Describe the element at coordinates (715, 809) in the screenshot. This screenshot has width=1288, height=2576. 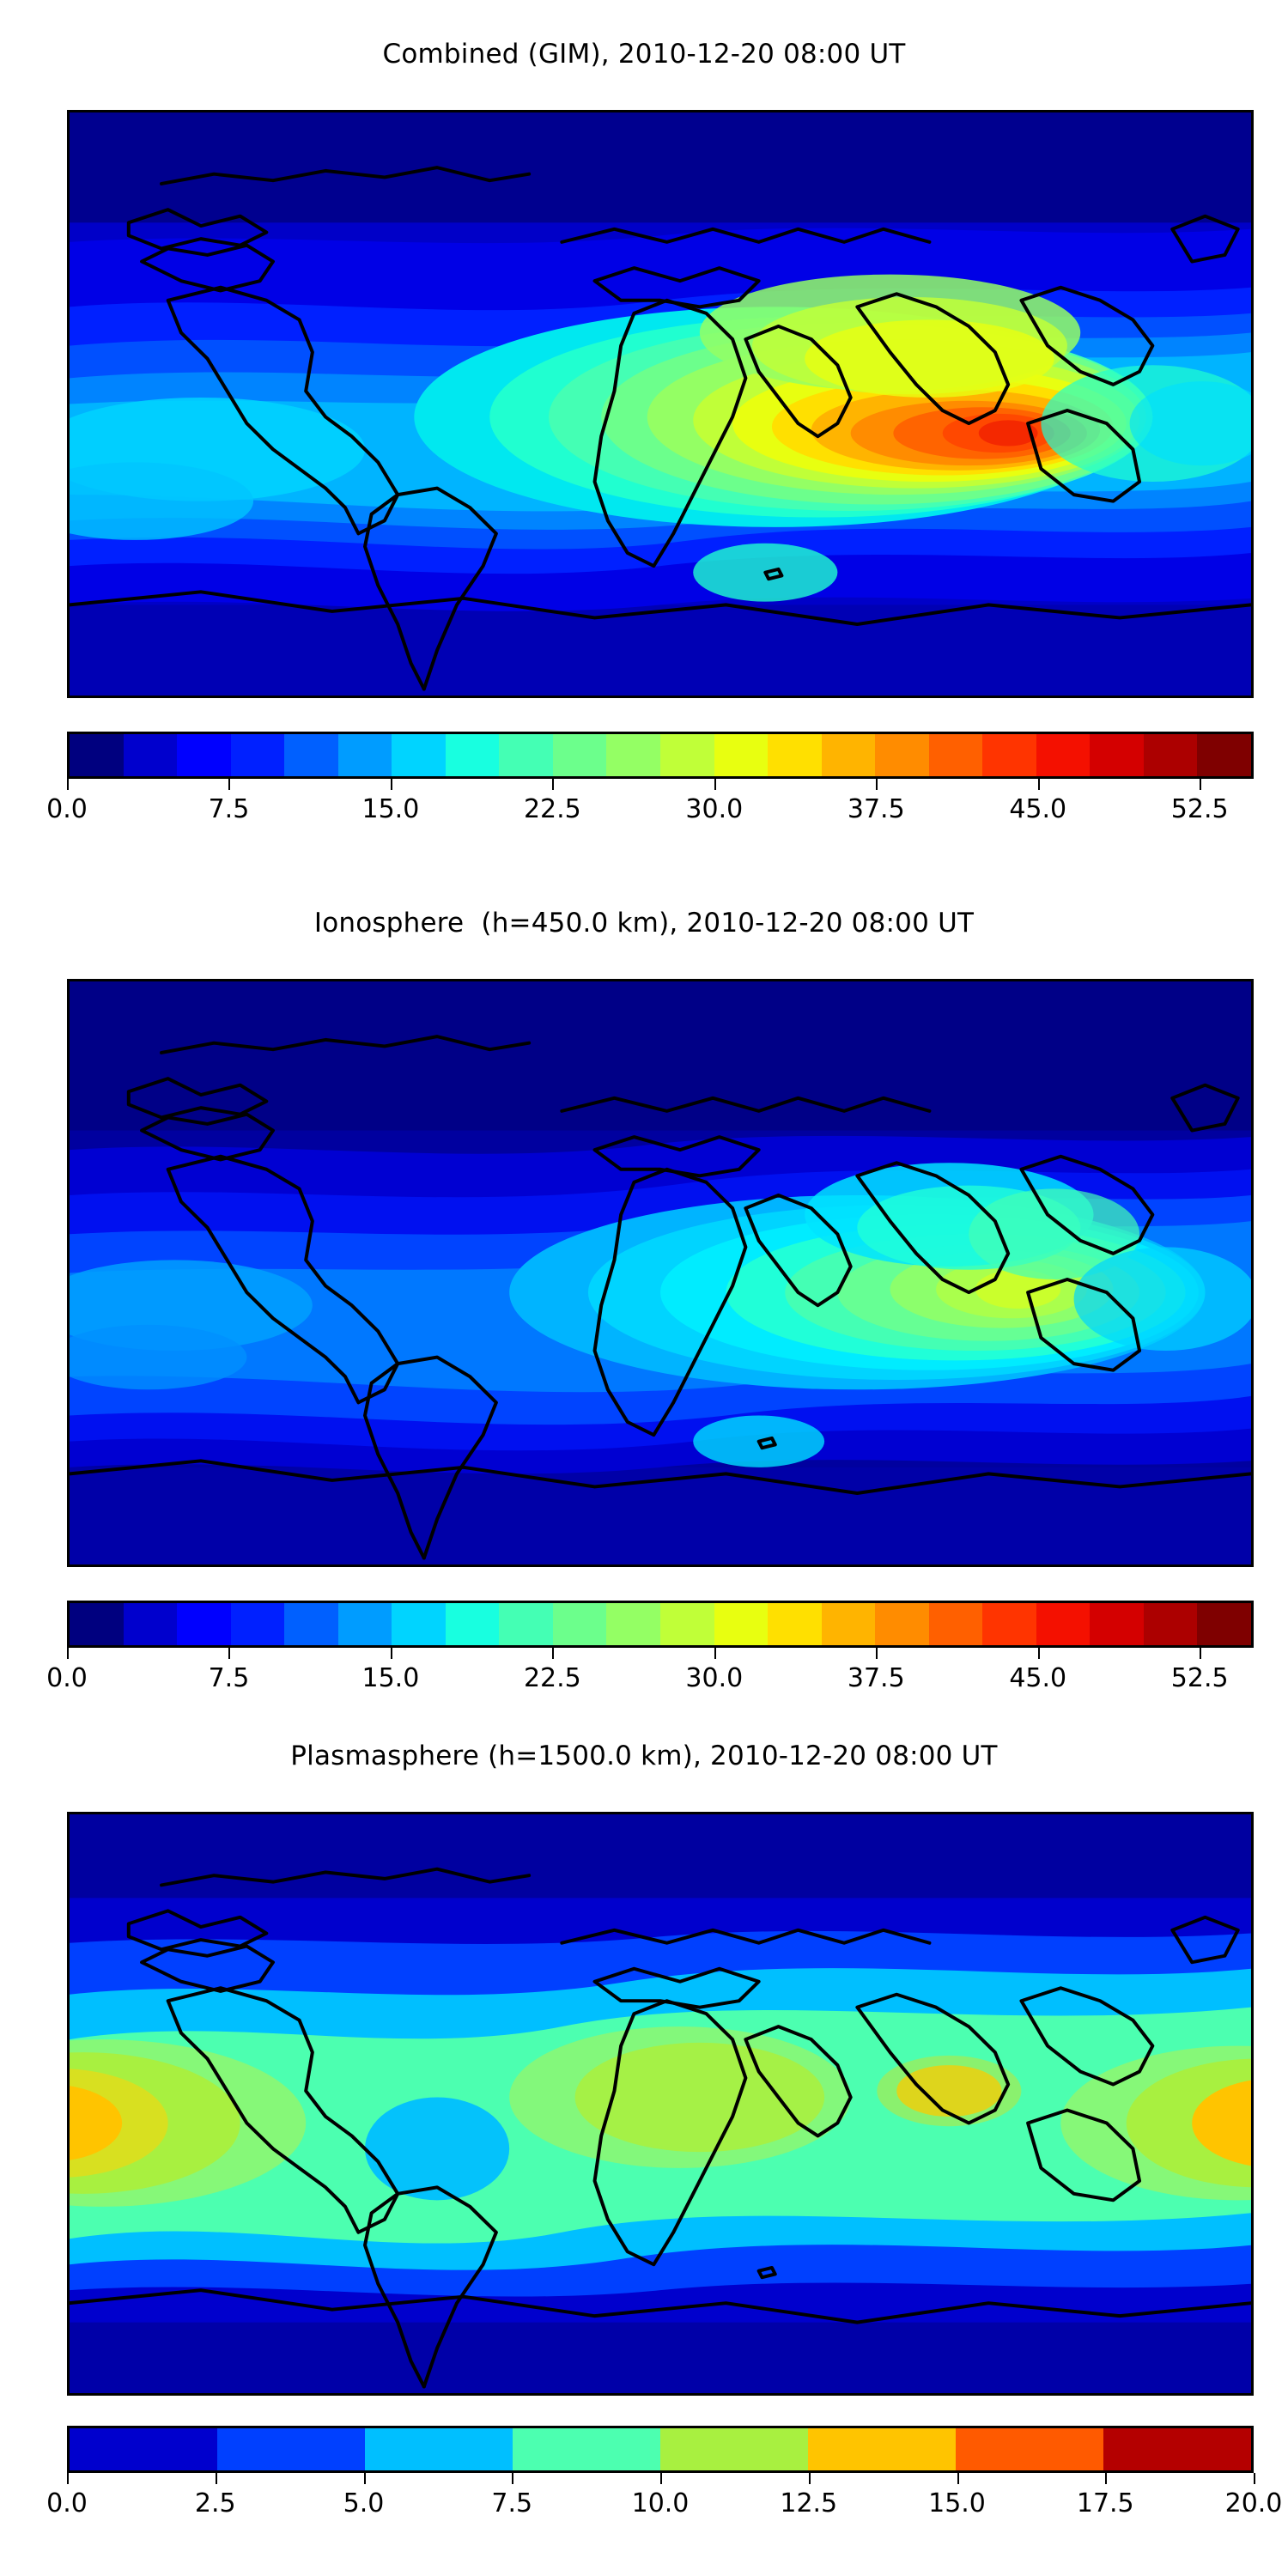
I see `colorbar-tick-label-4: 30.0` at that location.